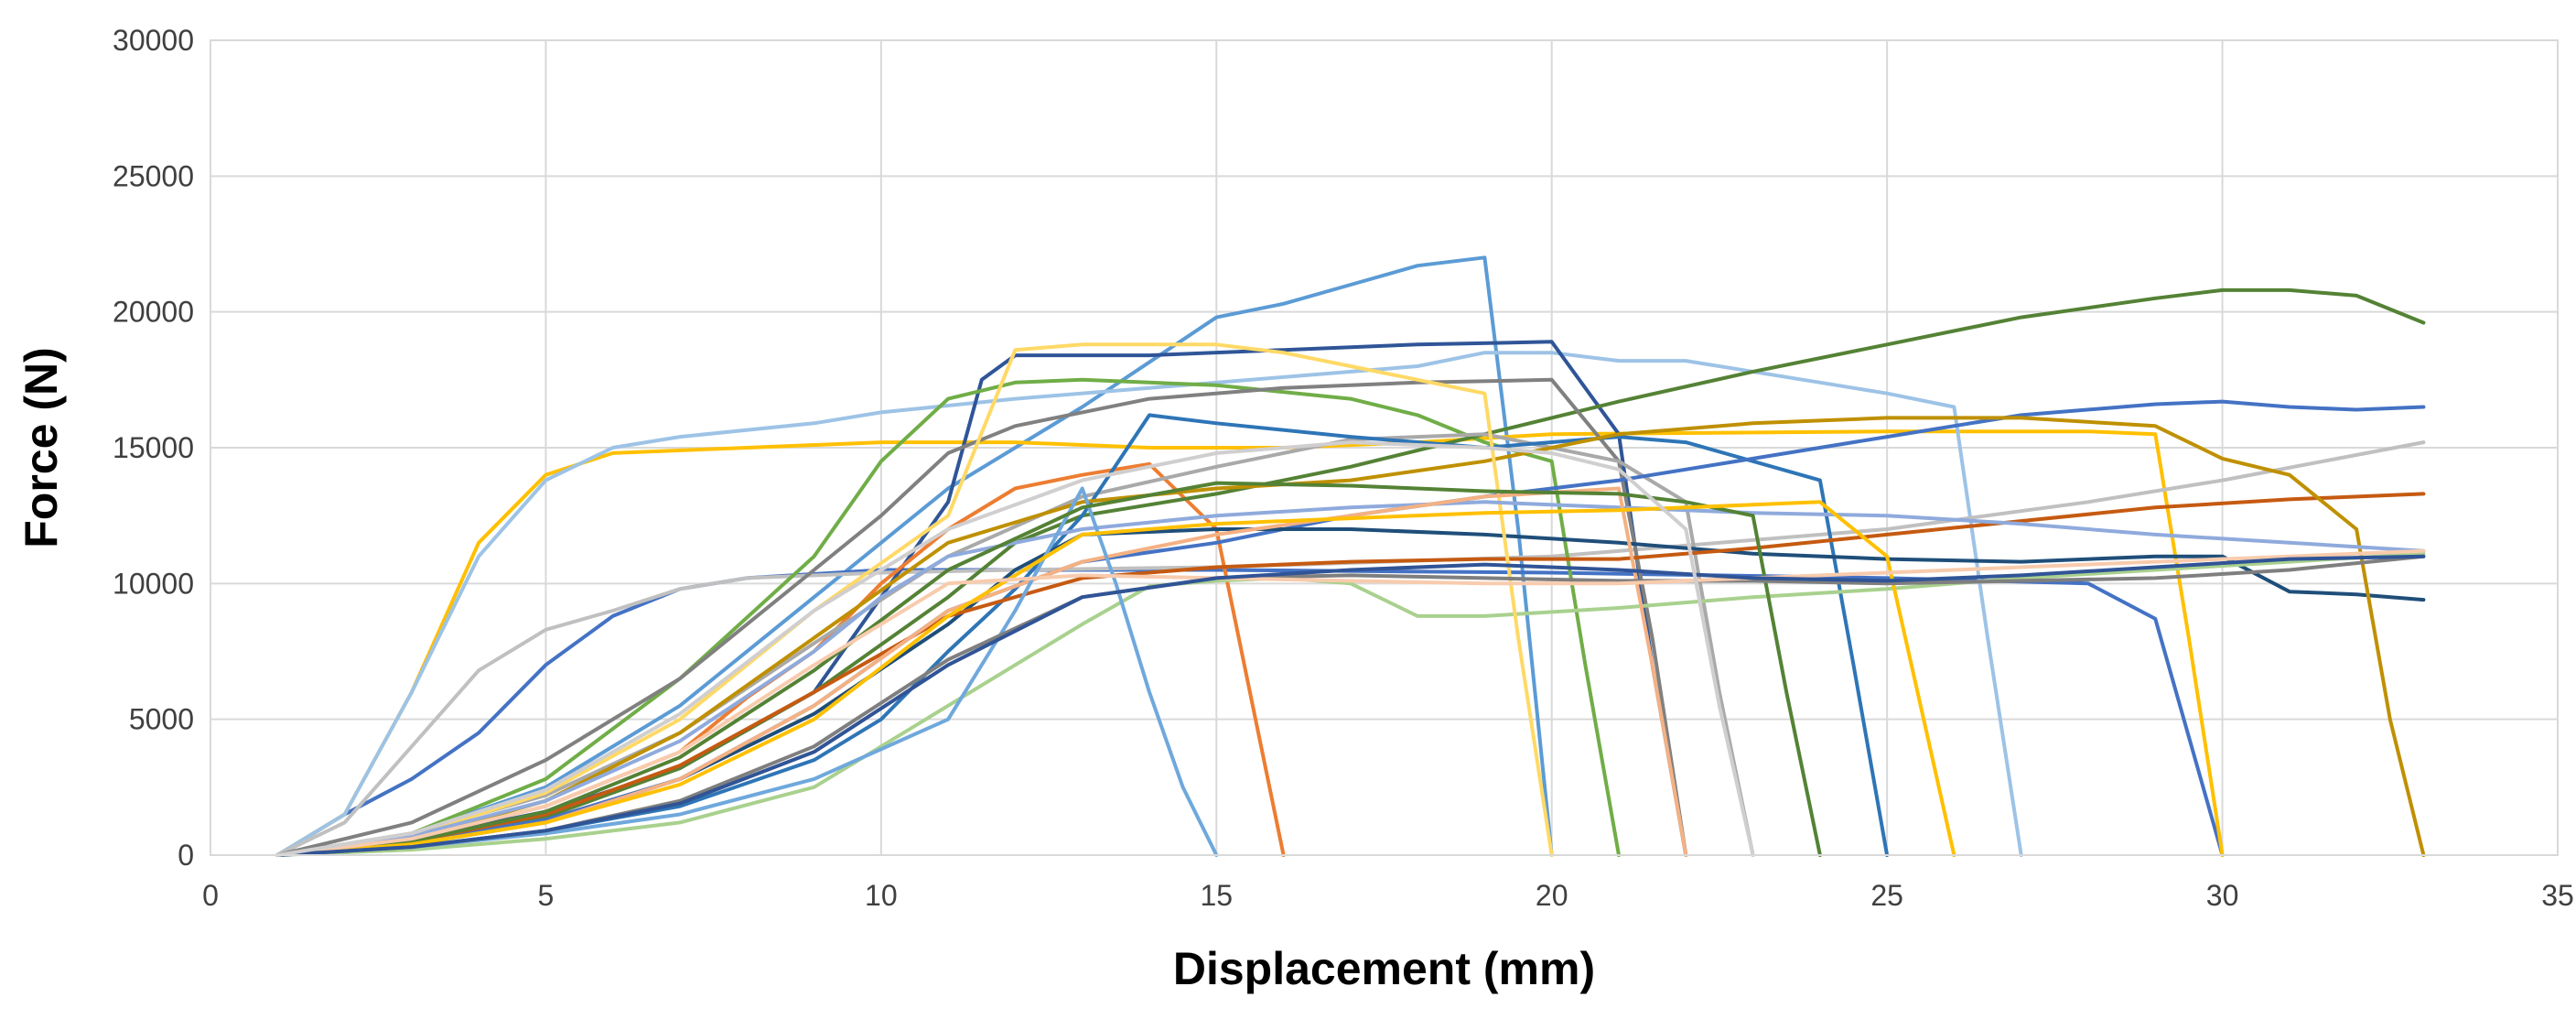 The height and width of the screenshot is (1019, 2576). I want to click on x-tick-label: 10, so click(881, 895).